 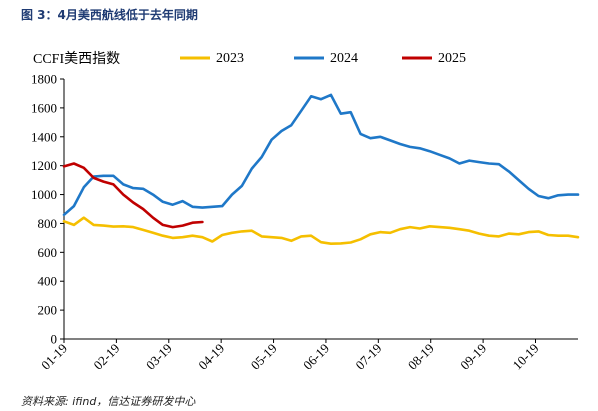 I want to click on x-tick-label: 09-19, so click(x=473, y=357).